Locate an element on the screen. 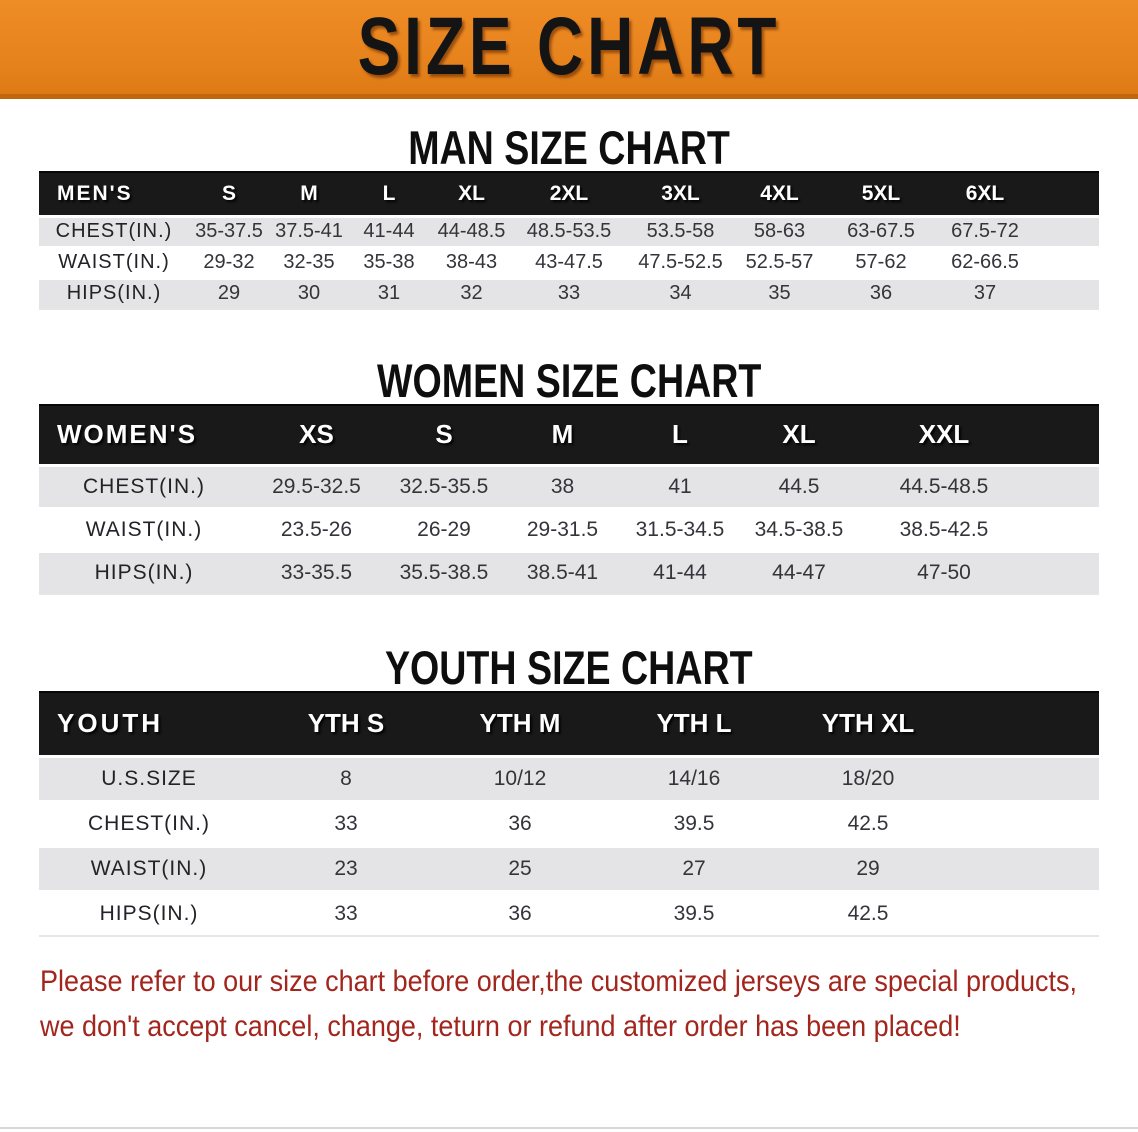  size-cell: 29-32 is located at coordinates (229, 263).